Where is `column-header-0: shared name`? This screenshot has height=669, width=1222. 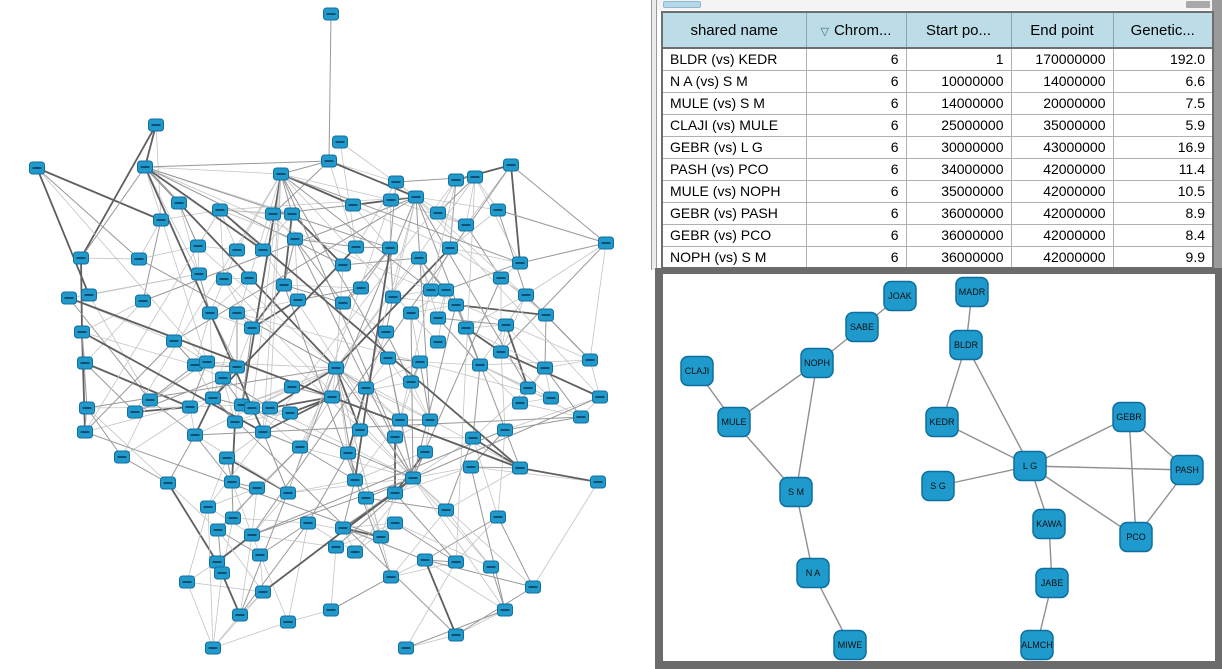
column-header-0: shared name is located at coordinates (734, 30).